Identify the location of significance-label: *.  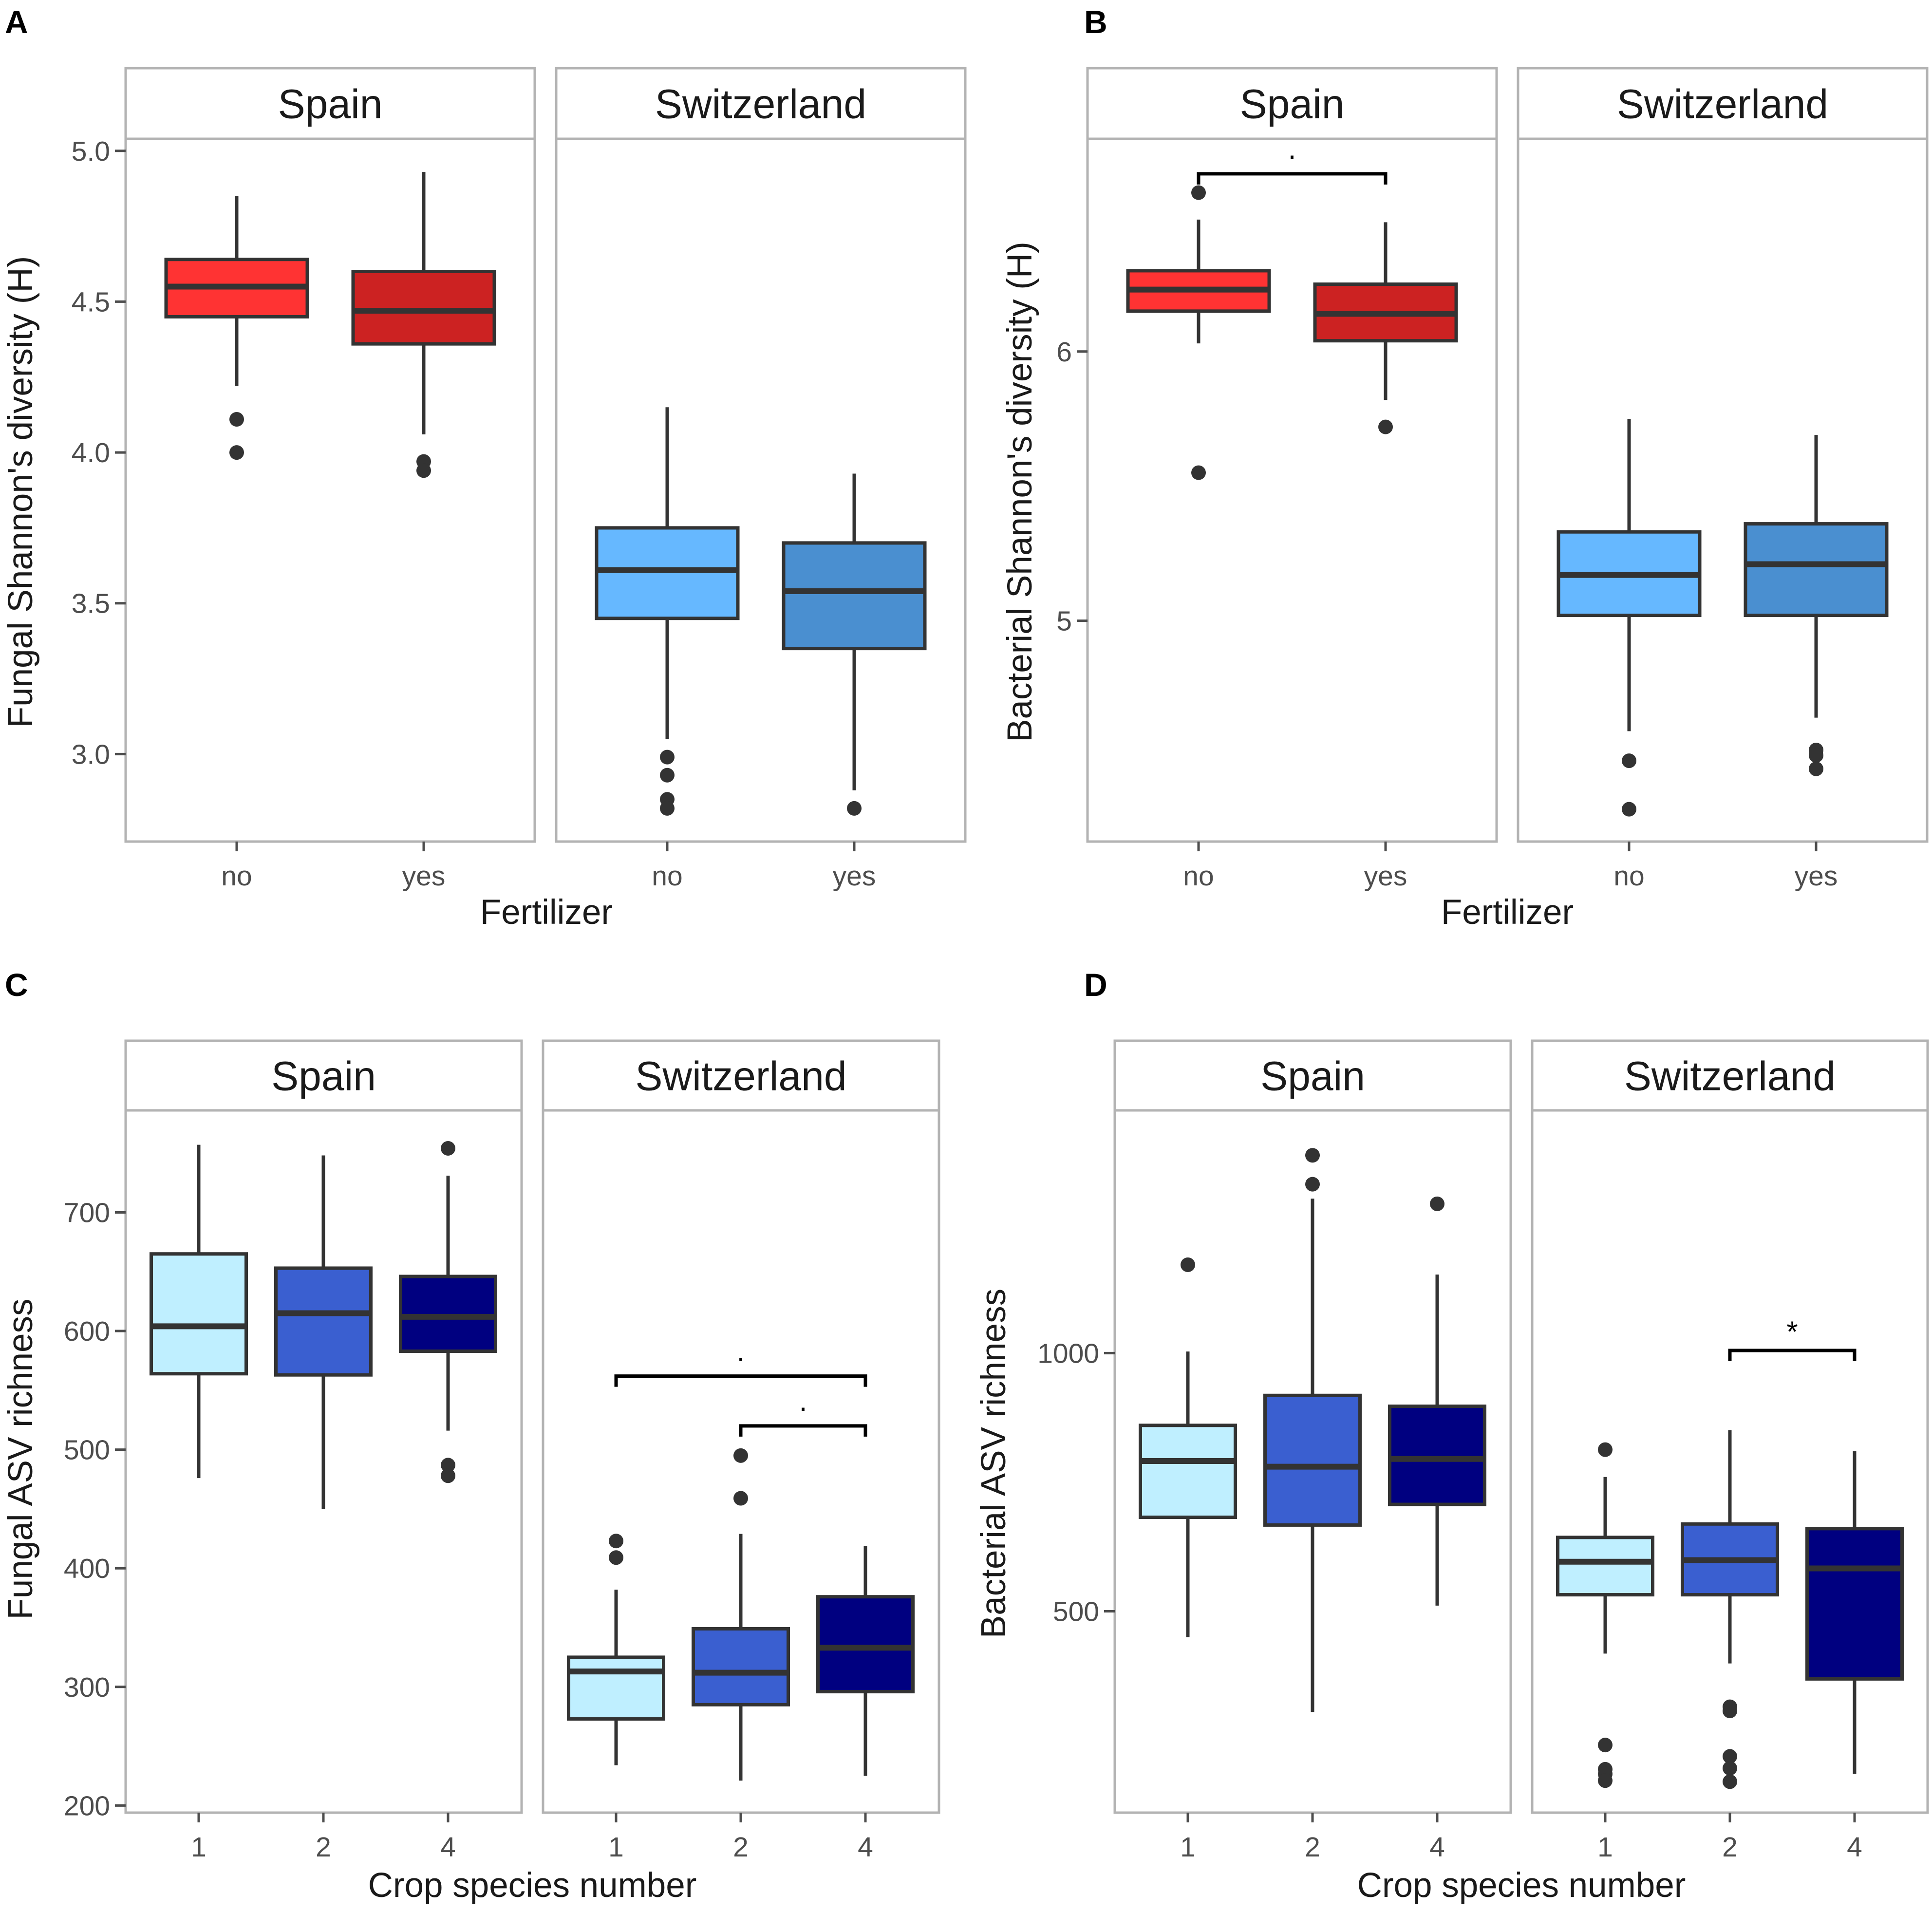
(1792, 1331).